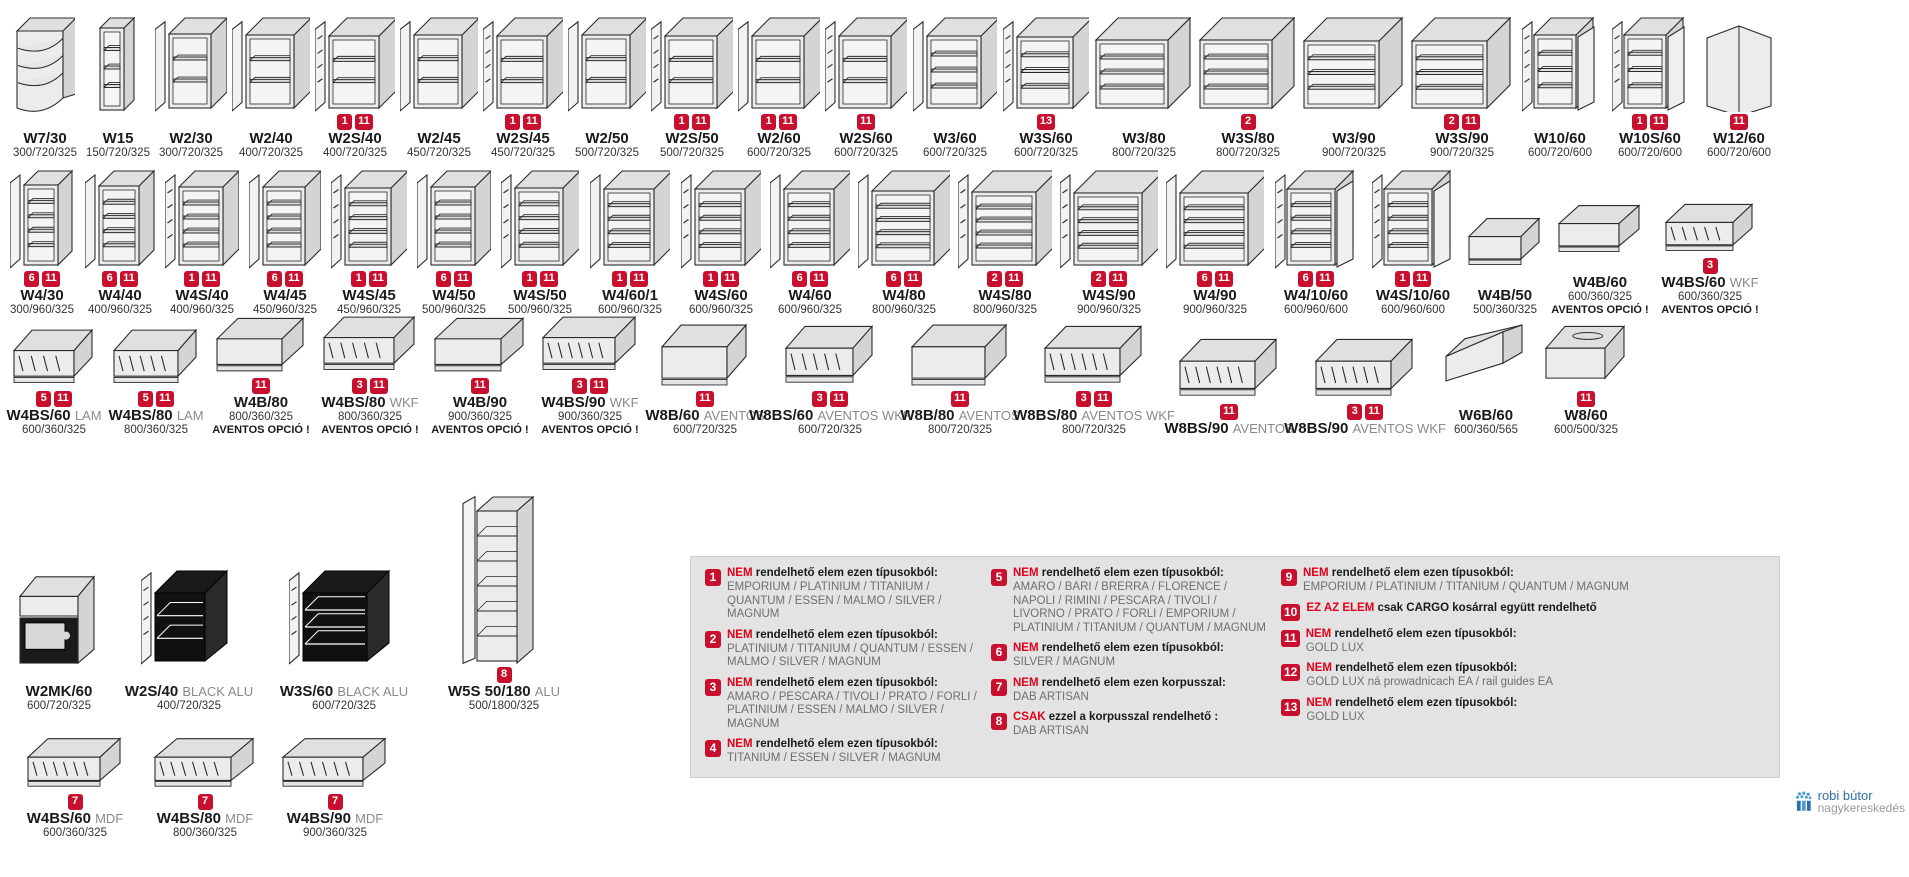 This screenshot has height=877, width=1909. What do you see at coordinates (335, 833) in the screenshot?
I see `cabinet-dimensions: 900/360/325` at bounding box center [335, 833].